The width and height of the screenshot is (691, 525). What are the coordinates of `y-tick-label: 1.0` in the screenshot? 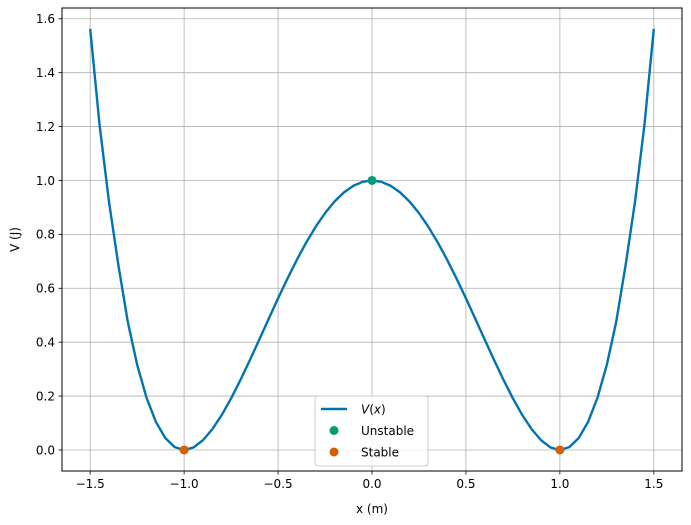 It's located at (45, 181).